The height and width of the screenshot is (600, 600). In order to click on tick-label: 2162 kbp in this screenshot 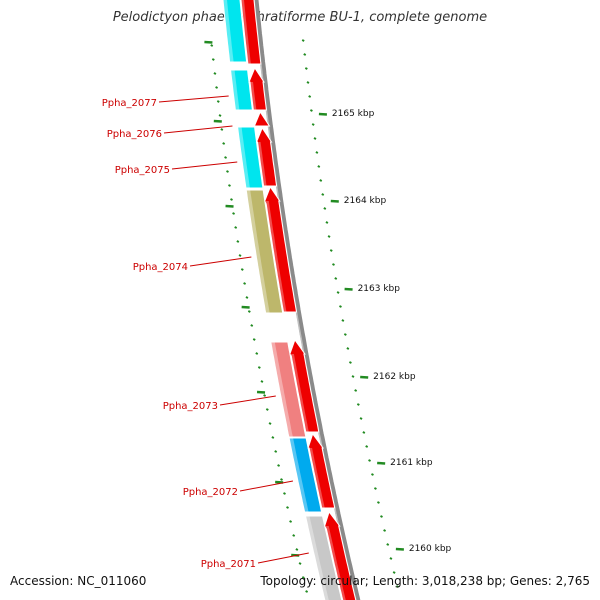, I will do `click(394, 377)`.